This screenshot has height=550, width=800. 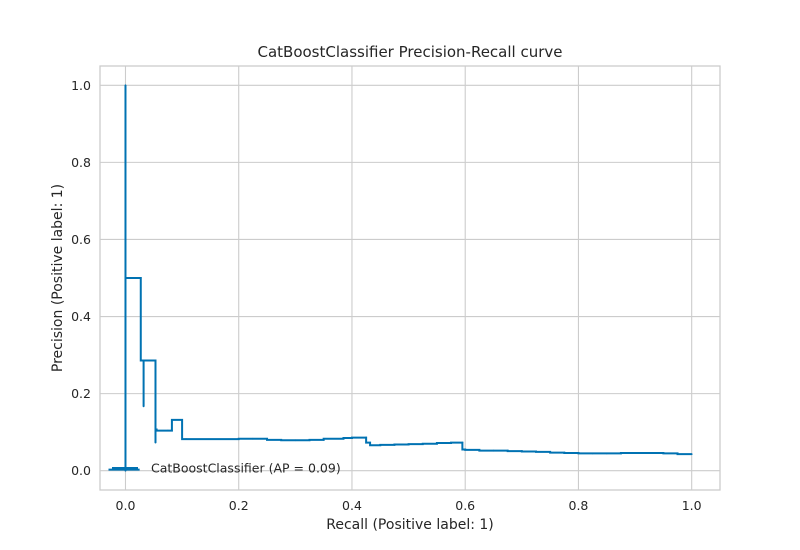 I want to click on x-tick-label: 1.0, so click(x=692, y=505).